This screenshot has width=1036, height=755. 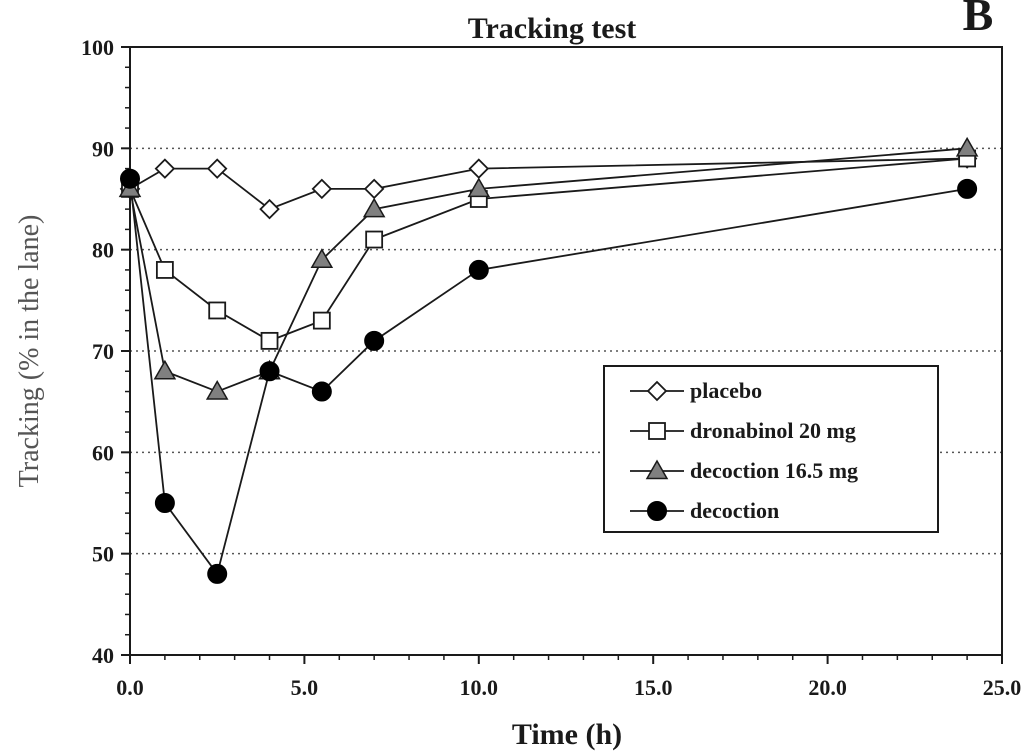 I want to click on x-tick-label: 10.0, so click(x=479, y=687).